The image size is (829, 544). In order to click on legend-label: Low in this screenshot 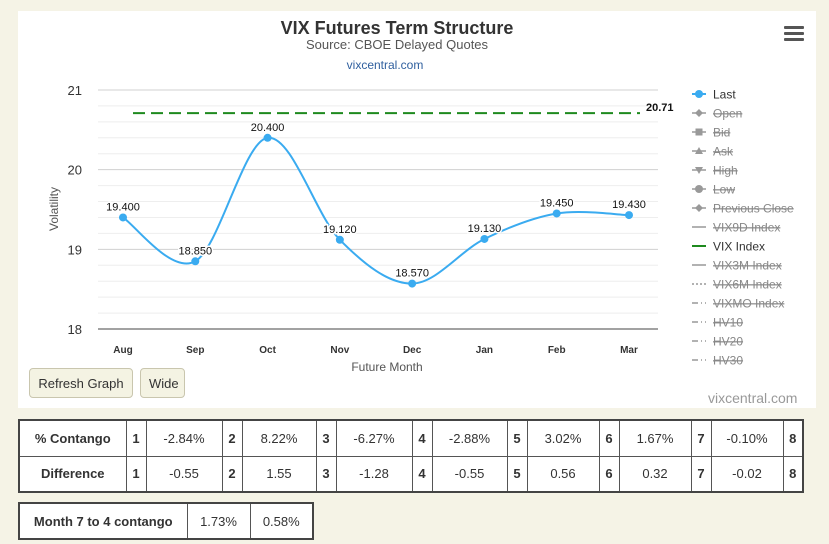, I will do `click(724, 190)`.